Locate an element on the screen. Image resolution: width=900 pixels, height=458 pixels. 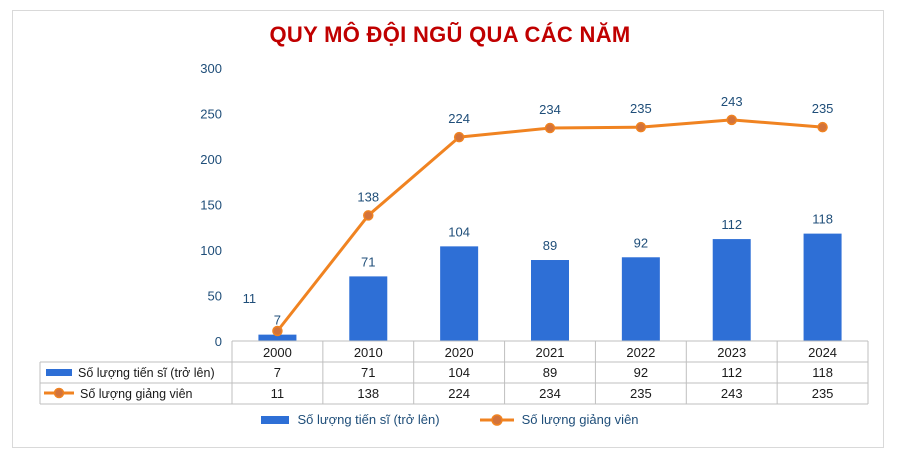
bar-data-label: 7 is located at coordinates (277, 320).